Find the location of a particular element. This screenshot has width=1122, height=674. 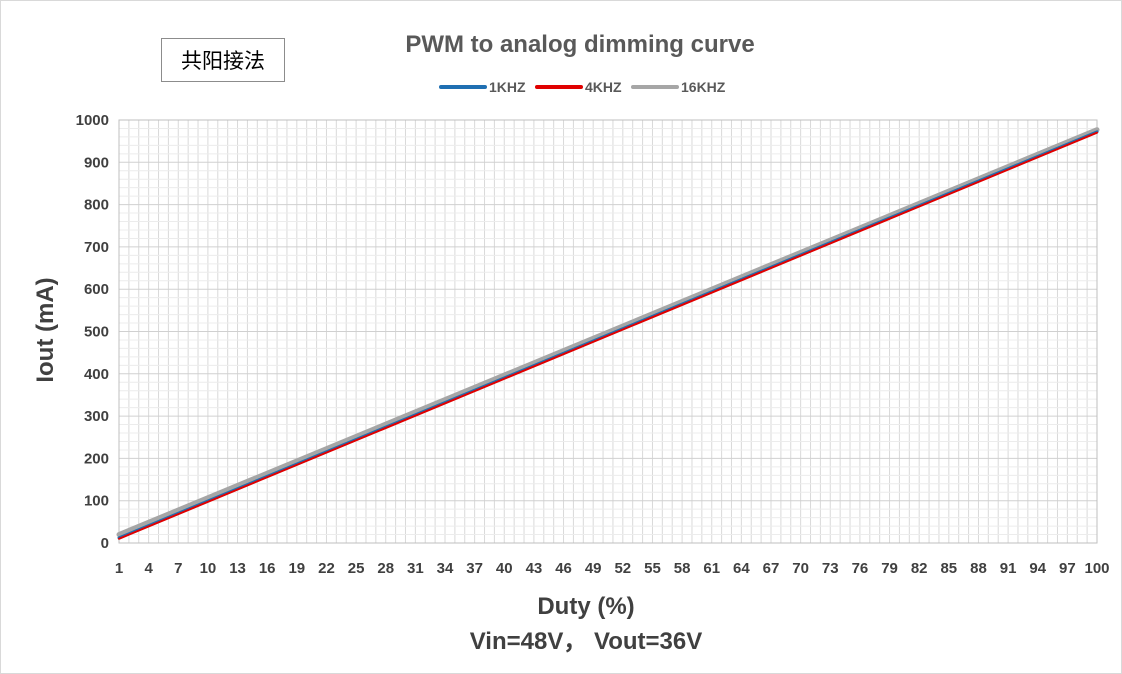

x-tick-label: 97 is located at coordinates (1067, 568).